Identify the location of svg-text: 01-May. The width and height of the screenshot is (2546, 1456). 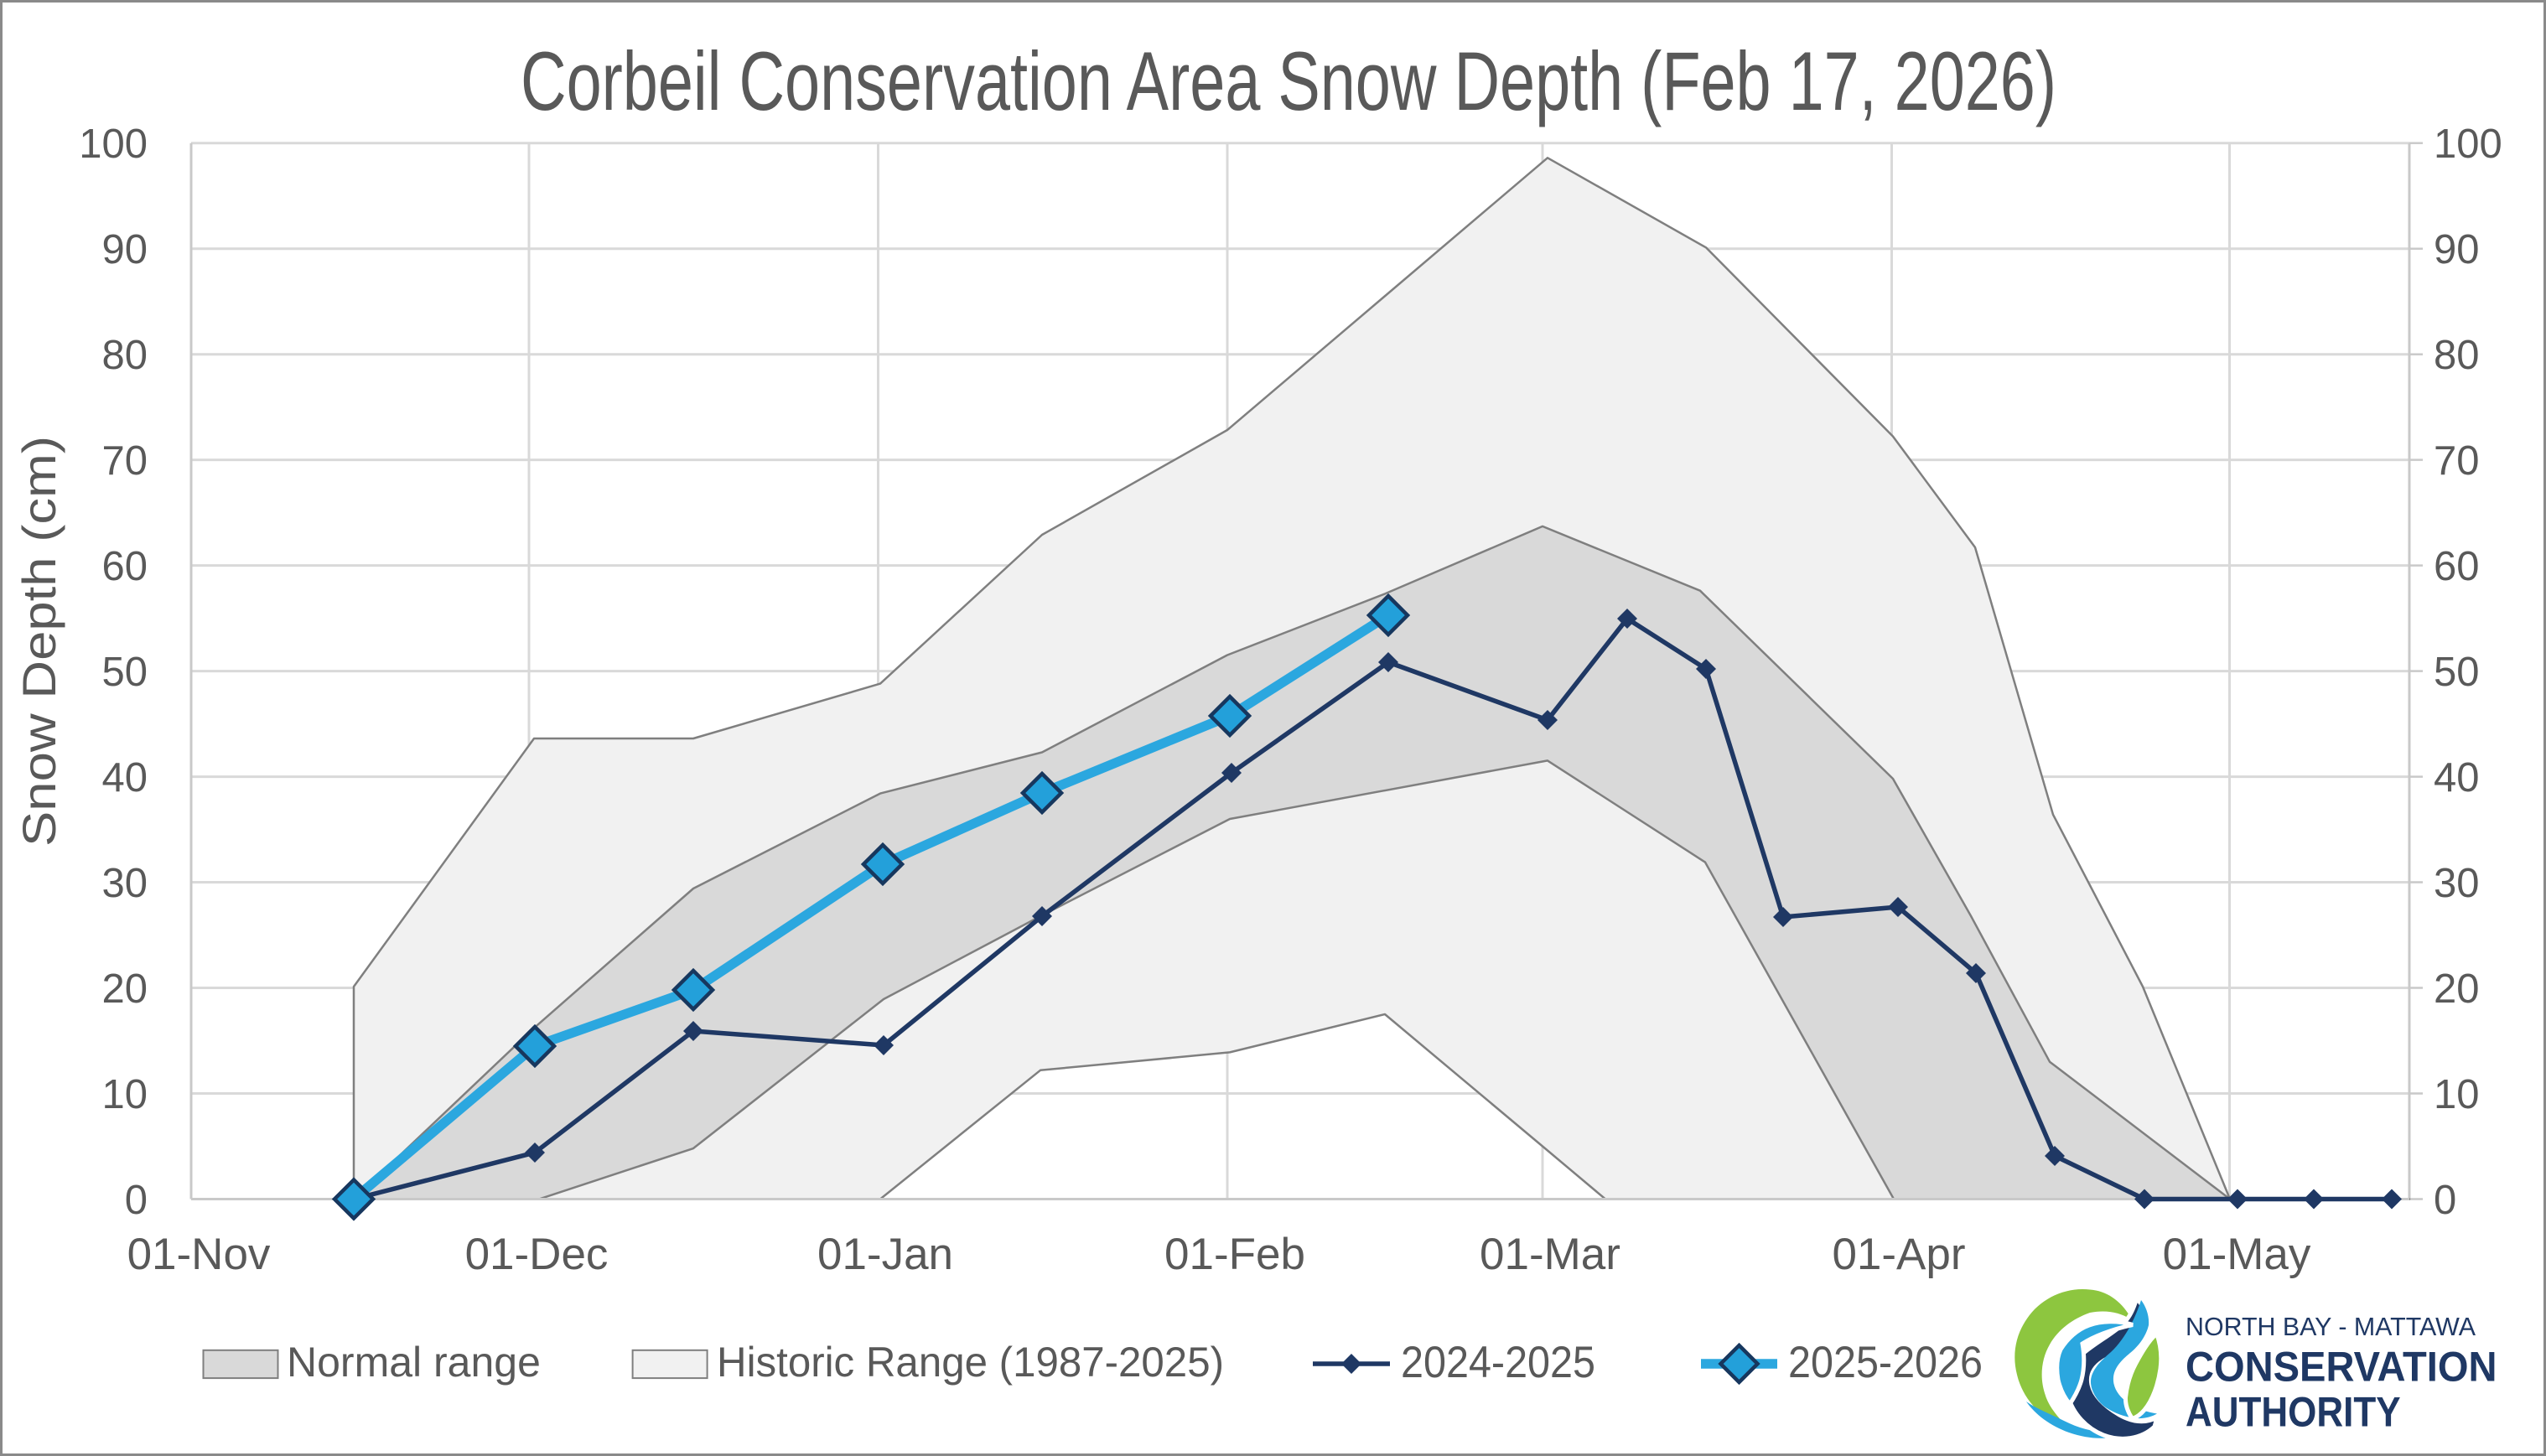
(2237, 1254).